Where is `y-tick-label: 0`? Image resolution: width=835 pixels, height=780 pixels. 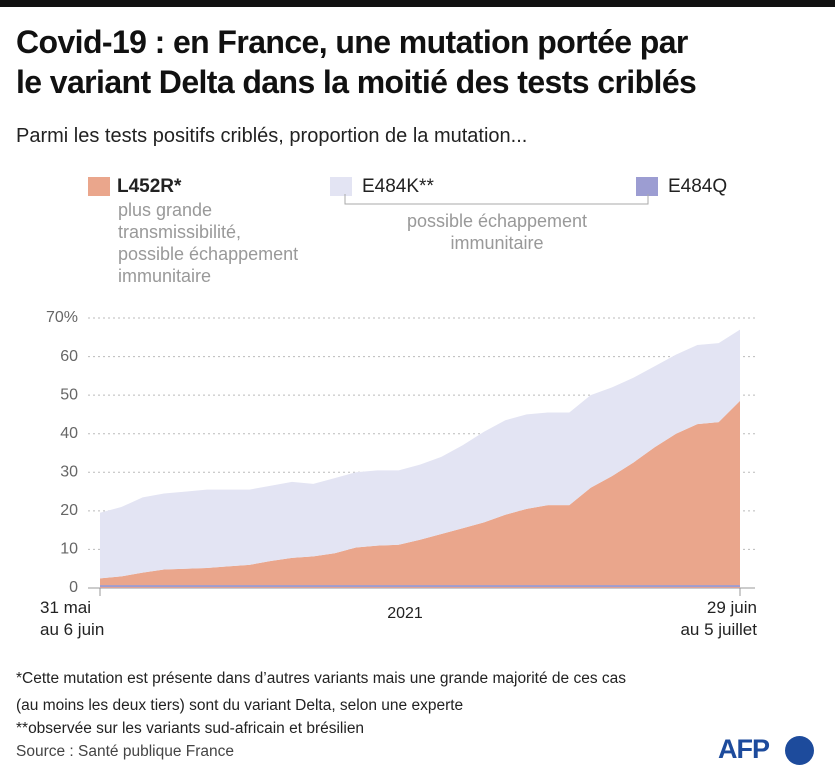
y-tick-label: 0 is located at coordinates (73, 587).